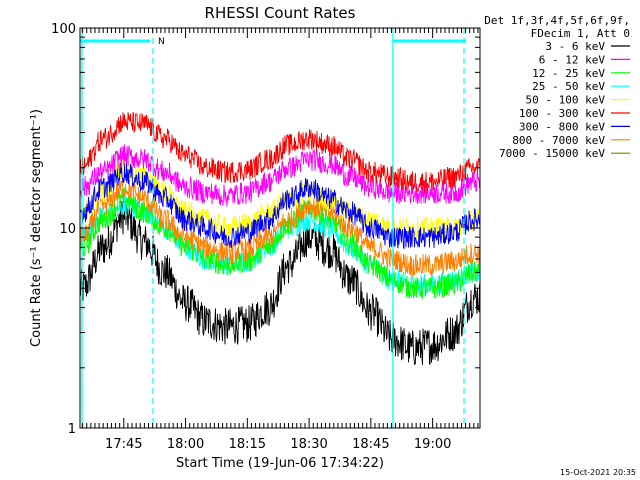 The image size is (640, 480). Describe the element at coordinates (280, 13) in the screenshot. I see `chart-title: RHESSI Count Rates` at that location.